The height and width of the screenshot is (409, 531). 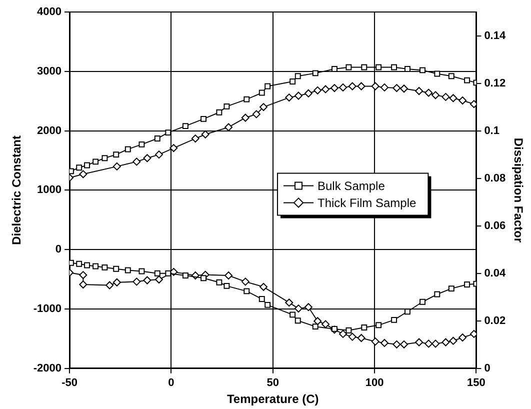 I want to click on y-tick-label: -1000, so click(x=47, y=309).